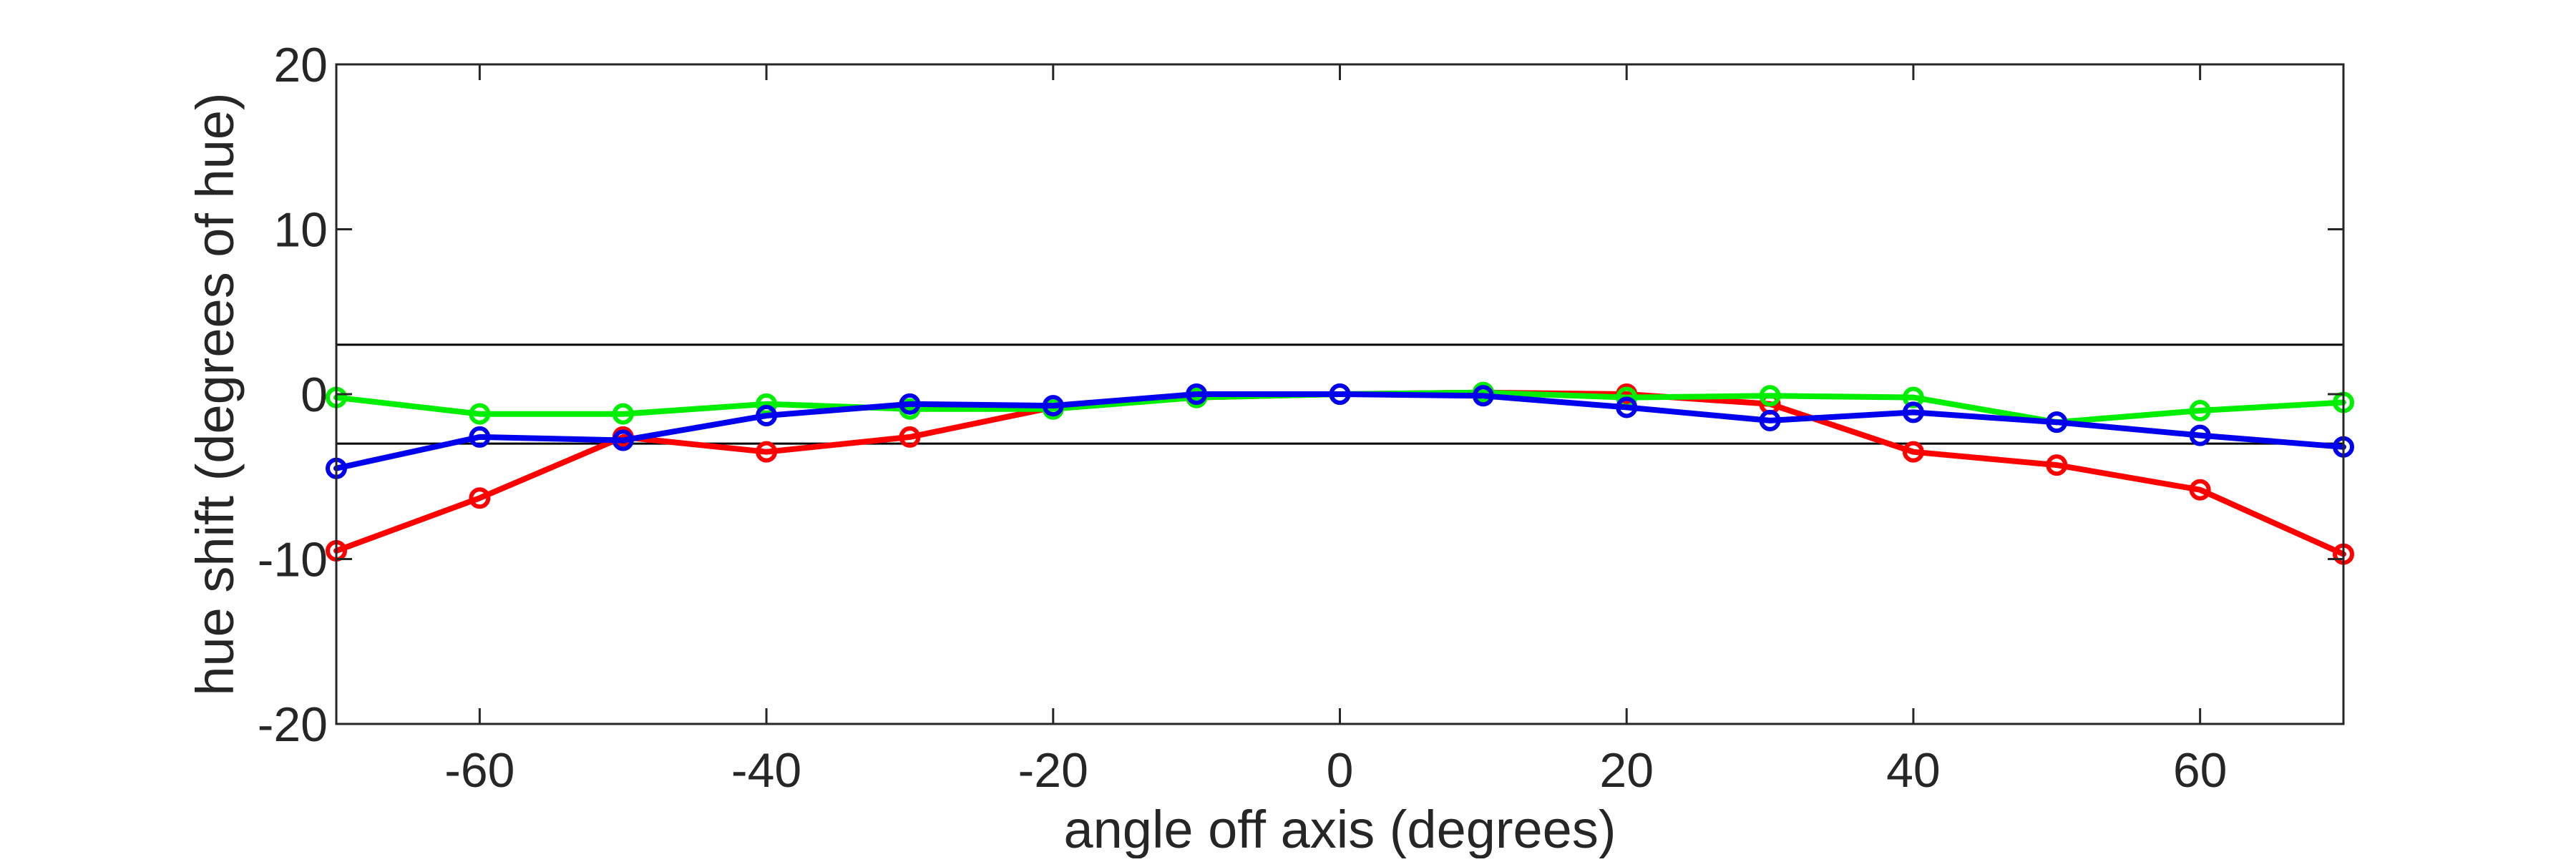 This screenshot has width=2576, height=862. I want to click on y-tick-label: 10, so click(300, 230).